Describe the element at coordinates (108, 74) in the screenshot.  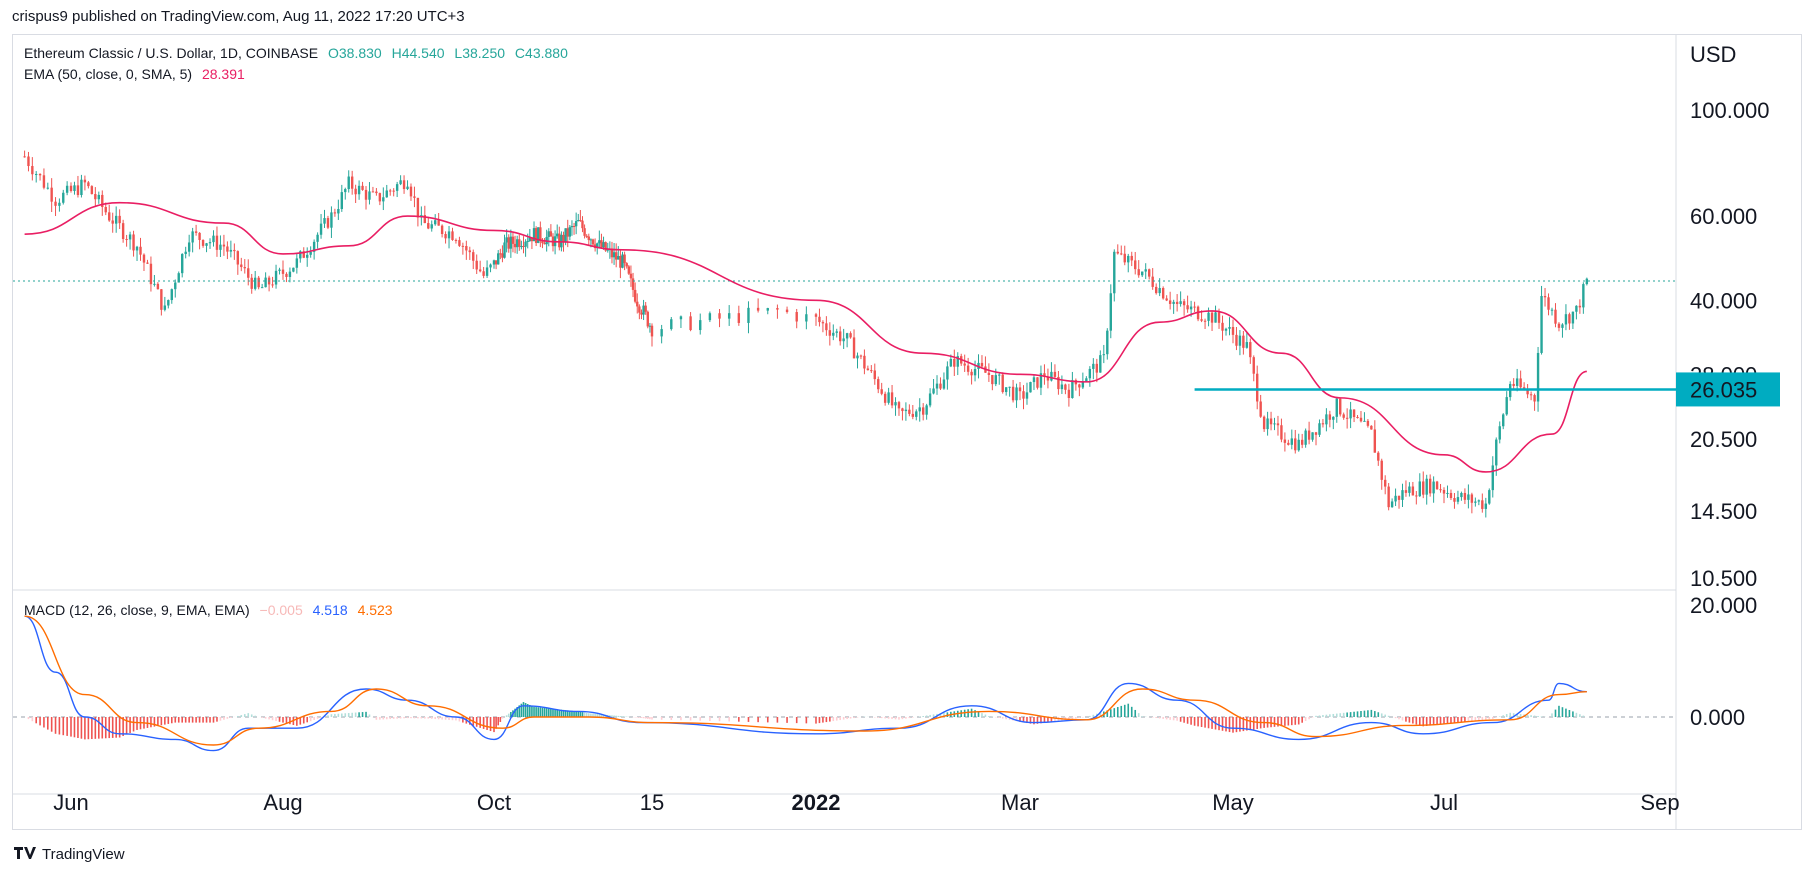
I see `legend-ema-label: EMA (50, close, 0, SMA, 5)` at that location.